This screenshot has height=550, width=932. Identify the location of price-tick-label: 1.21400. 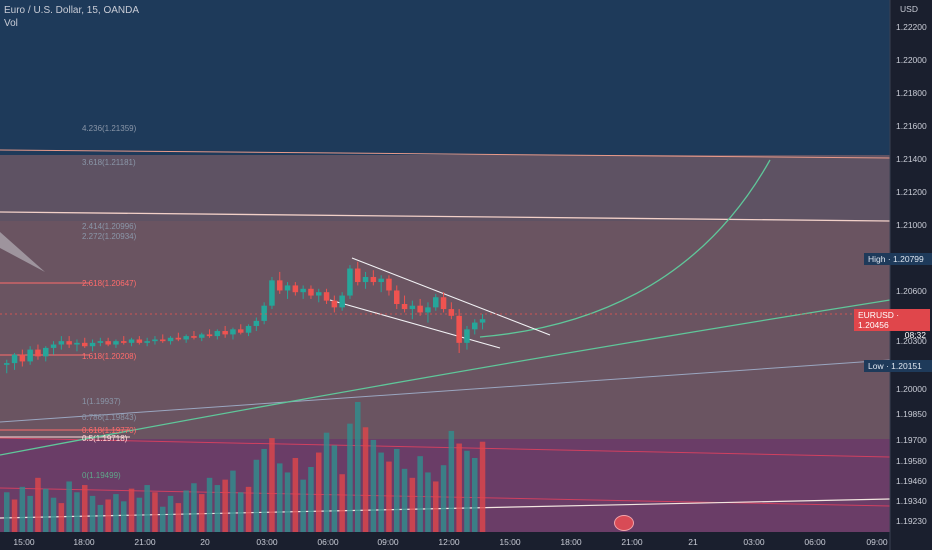
(911, 159).